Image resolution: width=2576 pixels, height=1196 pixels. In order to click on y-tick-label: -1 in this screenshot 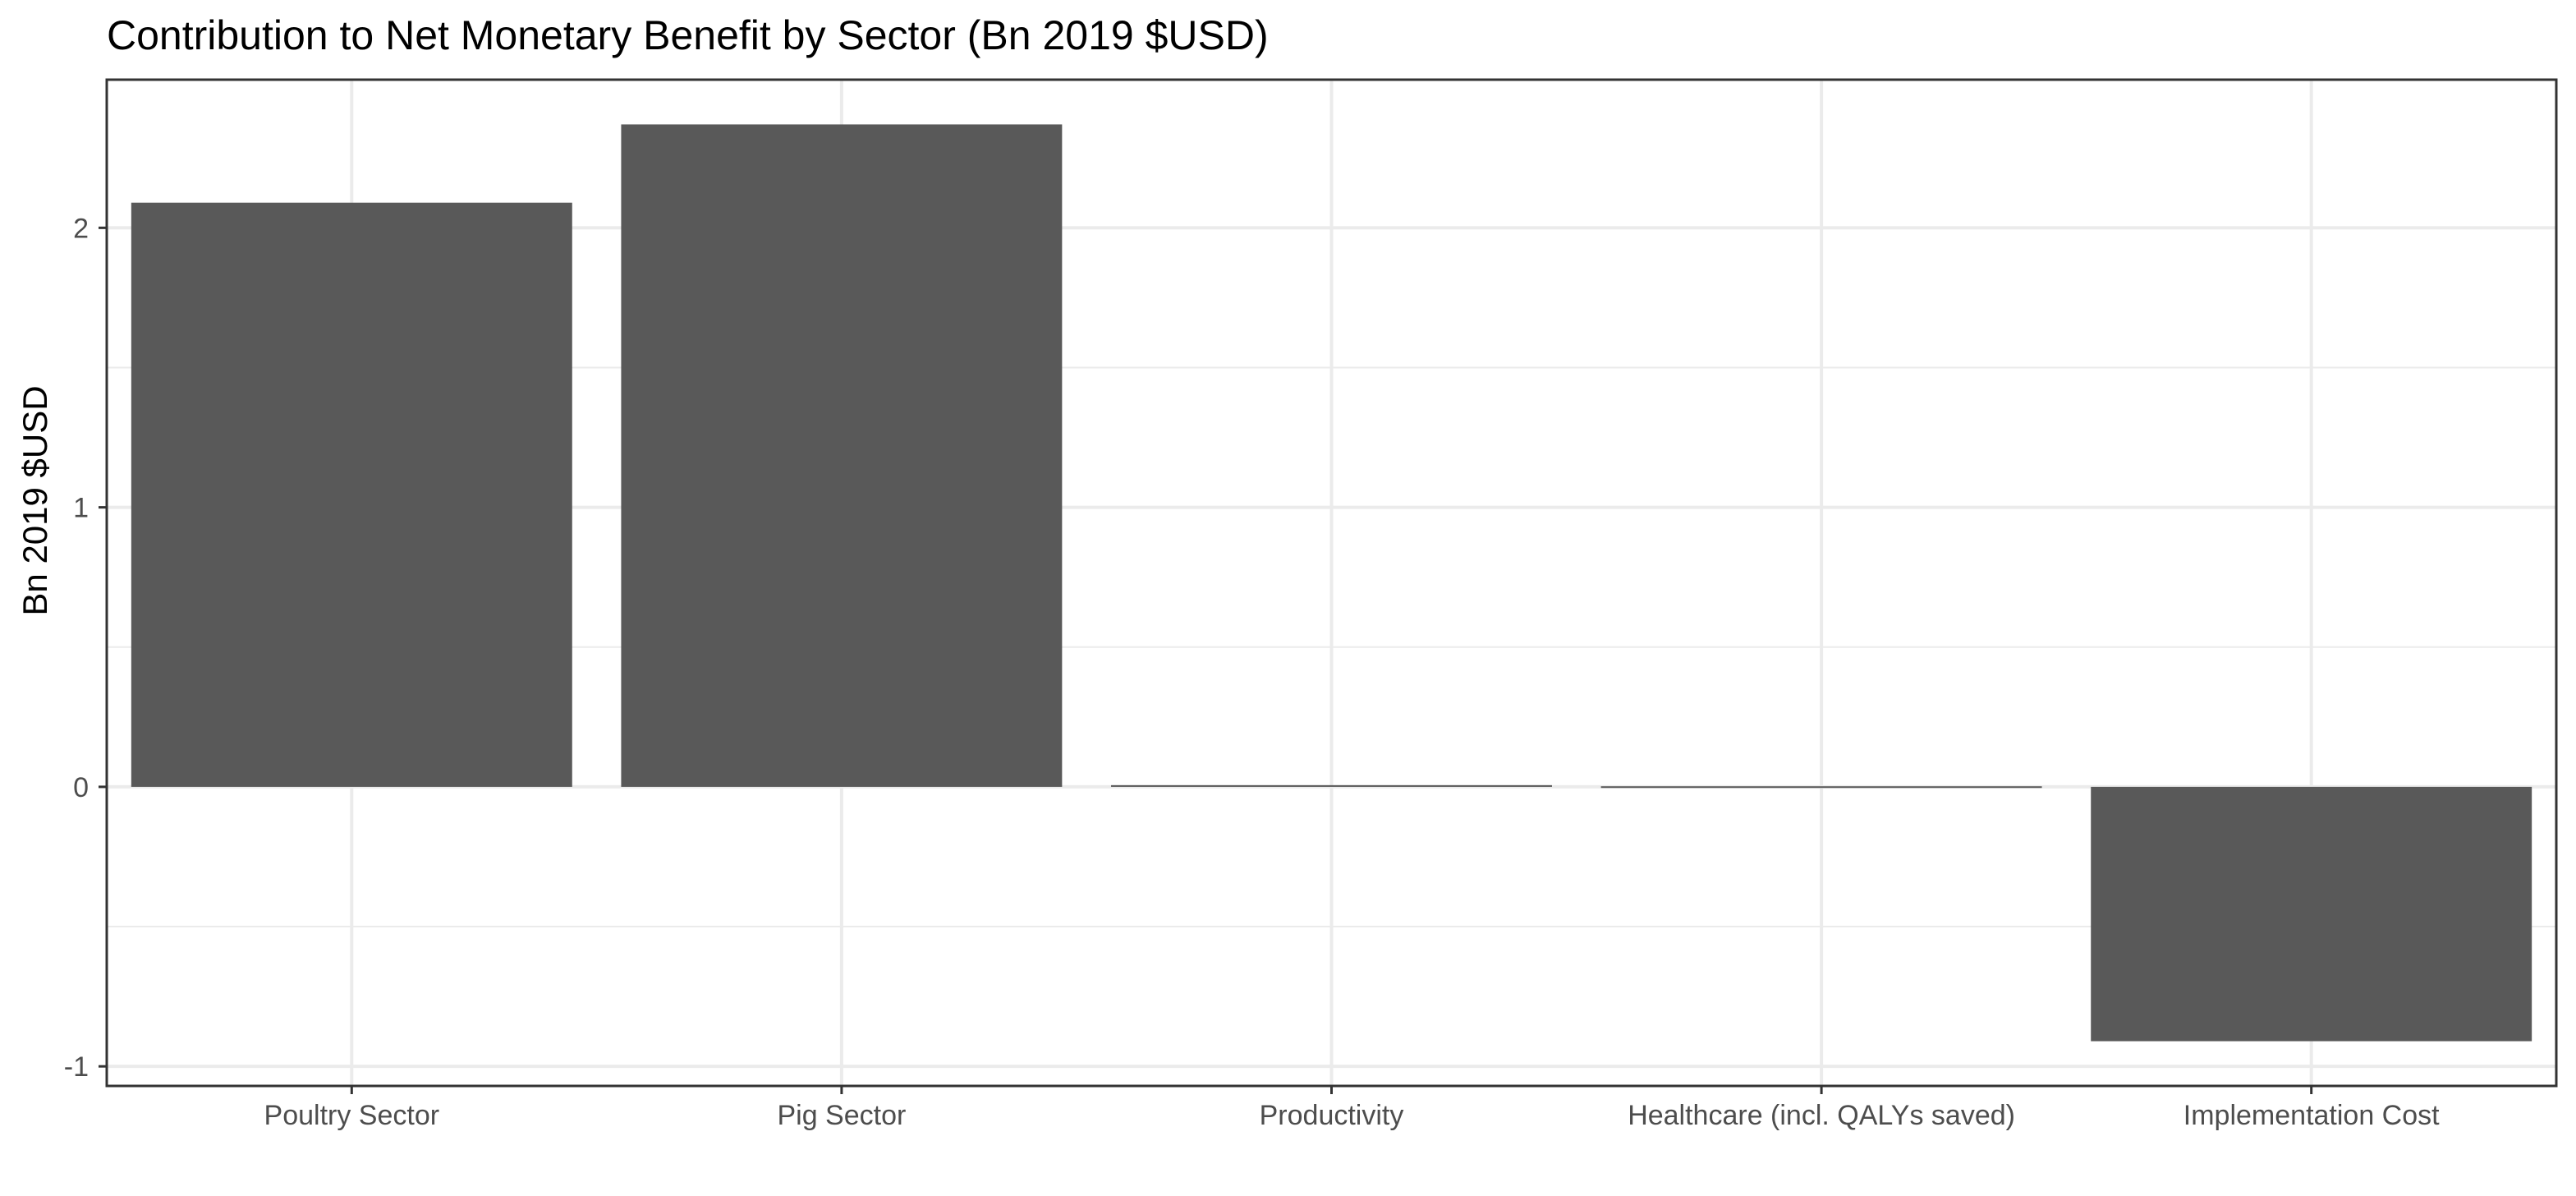, I will do `click(76, 1067)`.